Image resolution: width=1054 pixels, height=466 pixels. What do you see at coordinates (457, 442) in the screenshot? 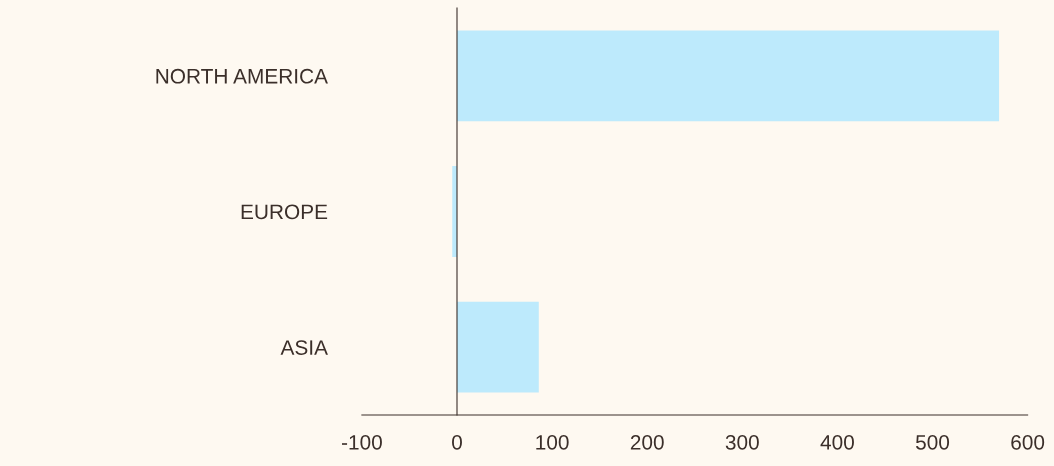
I see `x-tick-label: 0` at bounding box center [457, 442].